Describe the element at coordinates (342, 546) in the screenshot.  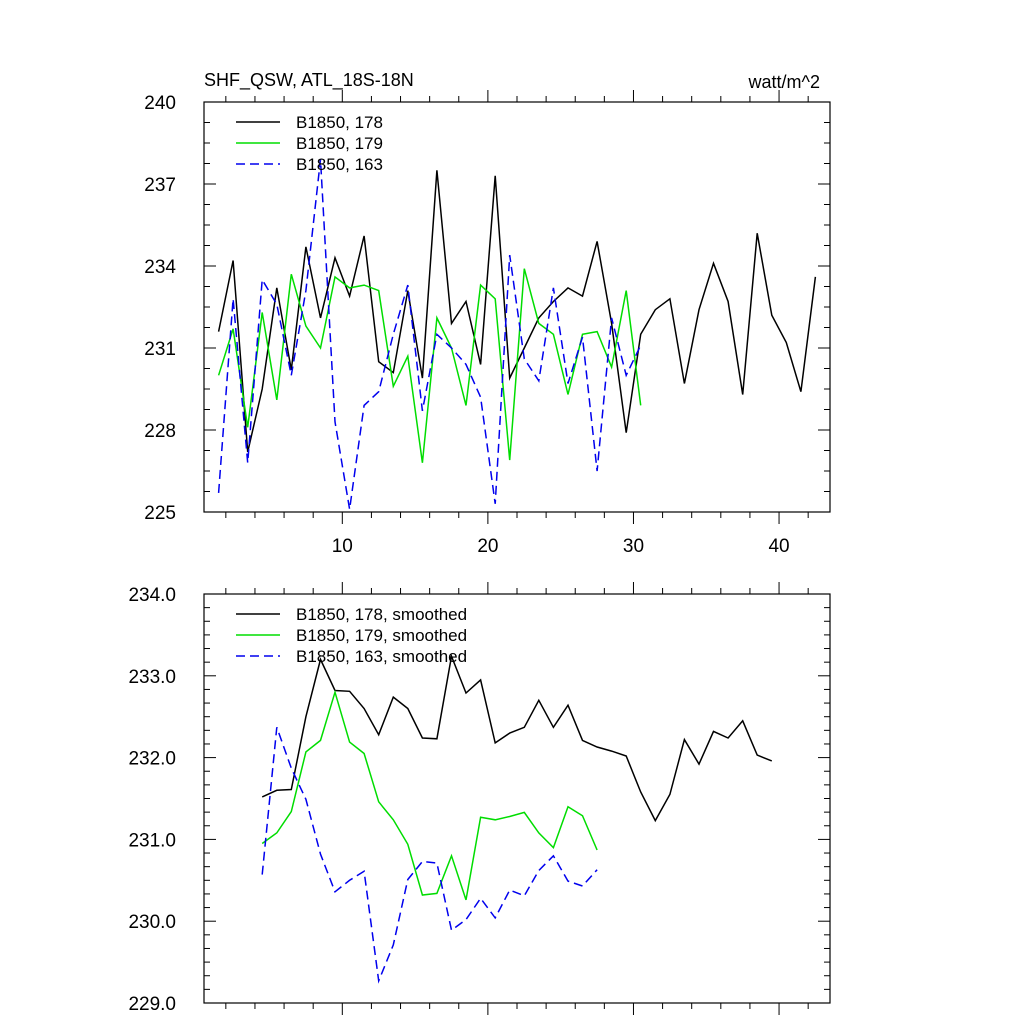
I see `x-tick-label: 10` at that location.